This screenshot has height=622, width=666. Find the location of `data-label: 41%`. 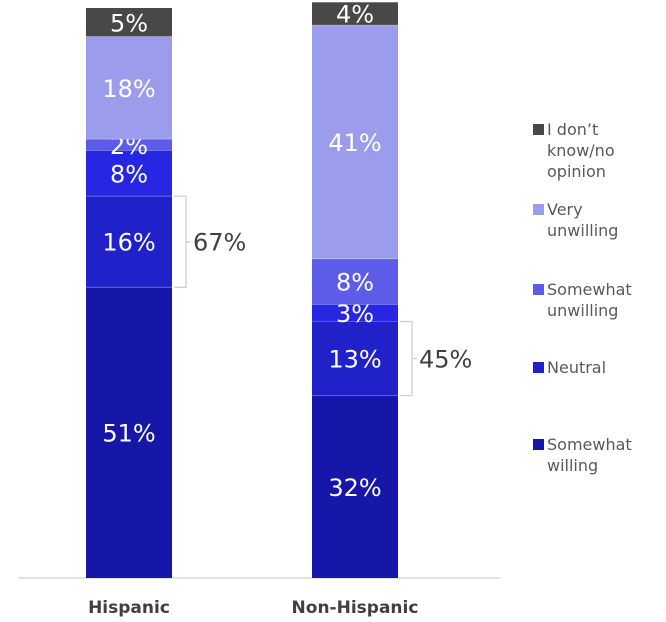

data-label: 41% is located at coordinates (354, 143).